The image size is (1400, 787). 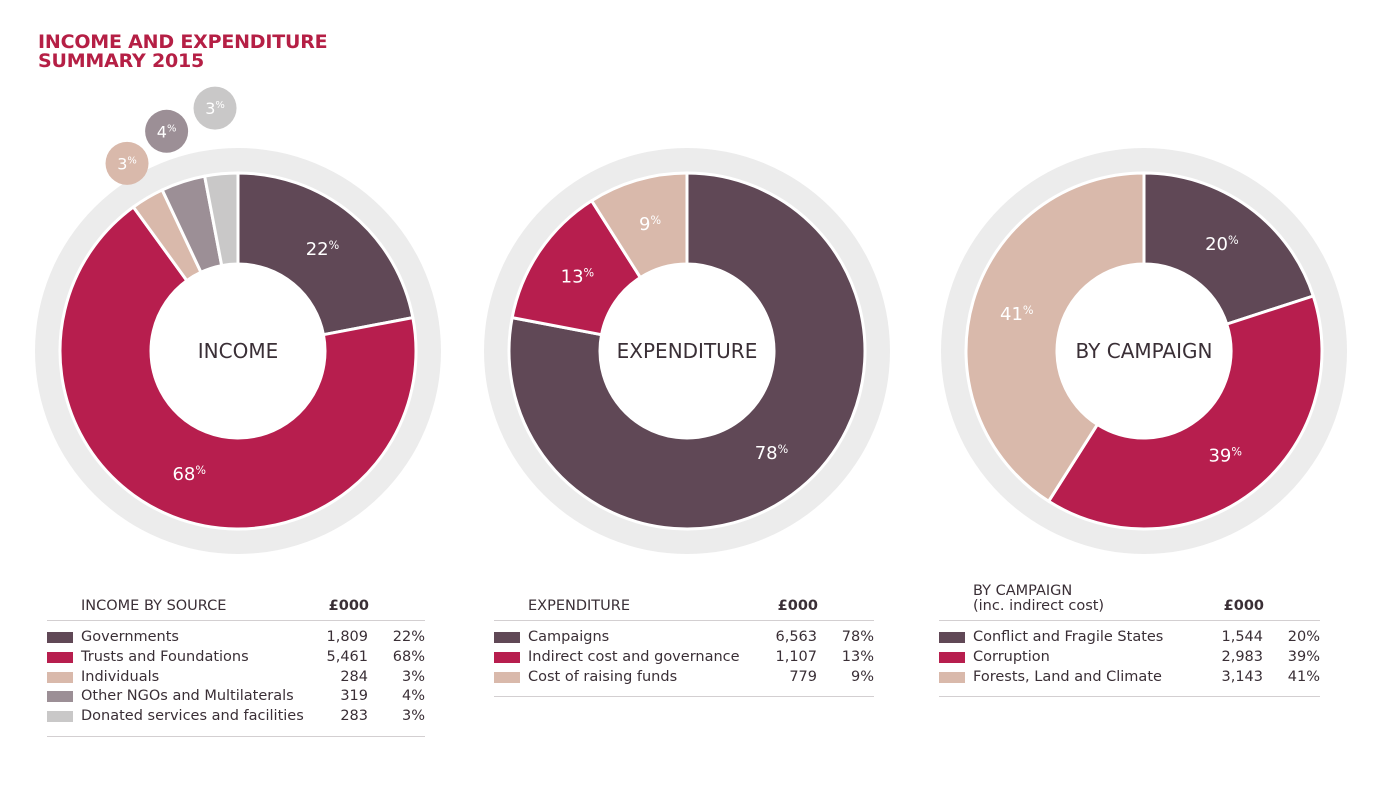 What do you see at coordinates (1068, 637) in the screenshot?
I see `row-name: Conflict and Fragile States` at bounding box center [1068, 637].